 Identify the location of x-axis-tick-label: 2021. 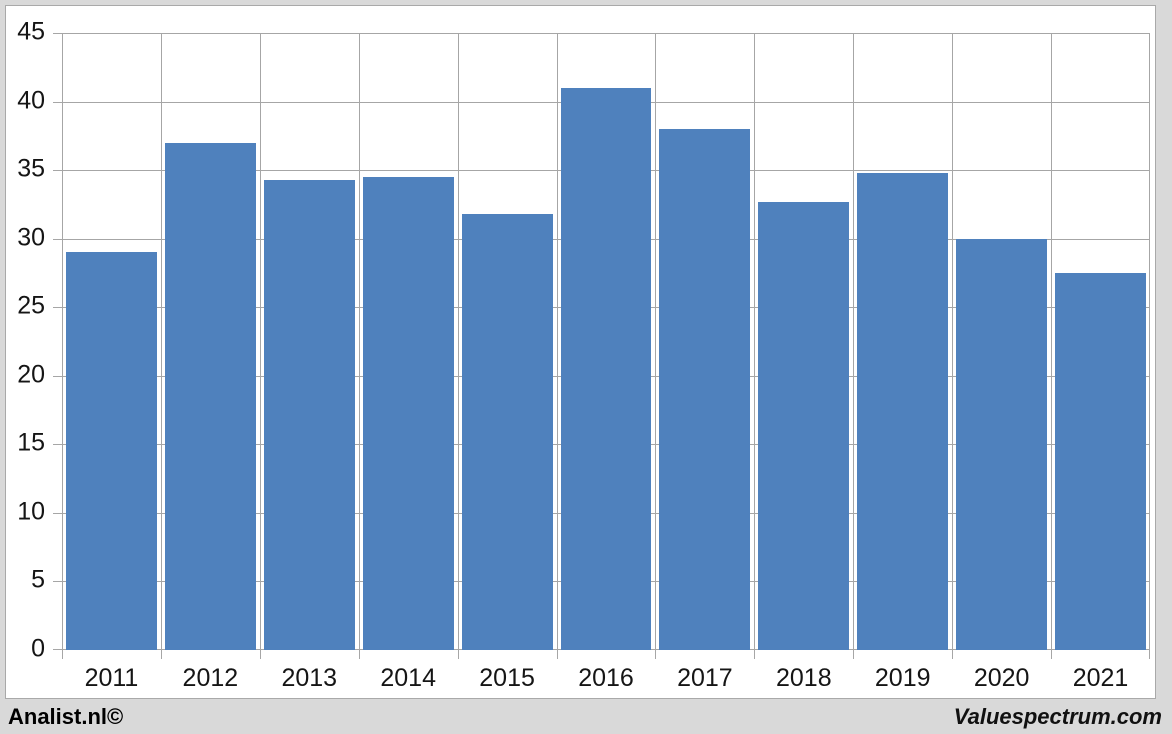
(1100, 678).